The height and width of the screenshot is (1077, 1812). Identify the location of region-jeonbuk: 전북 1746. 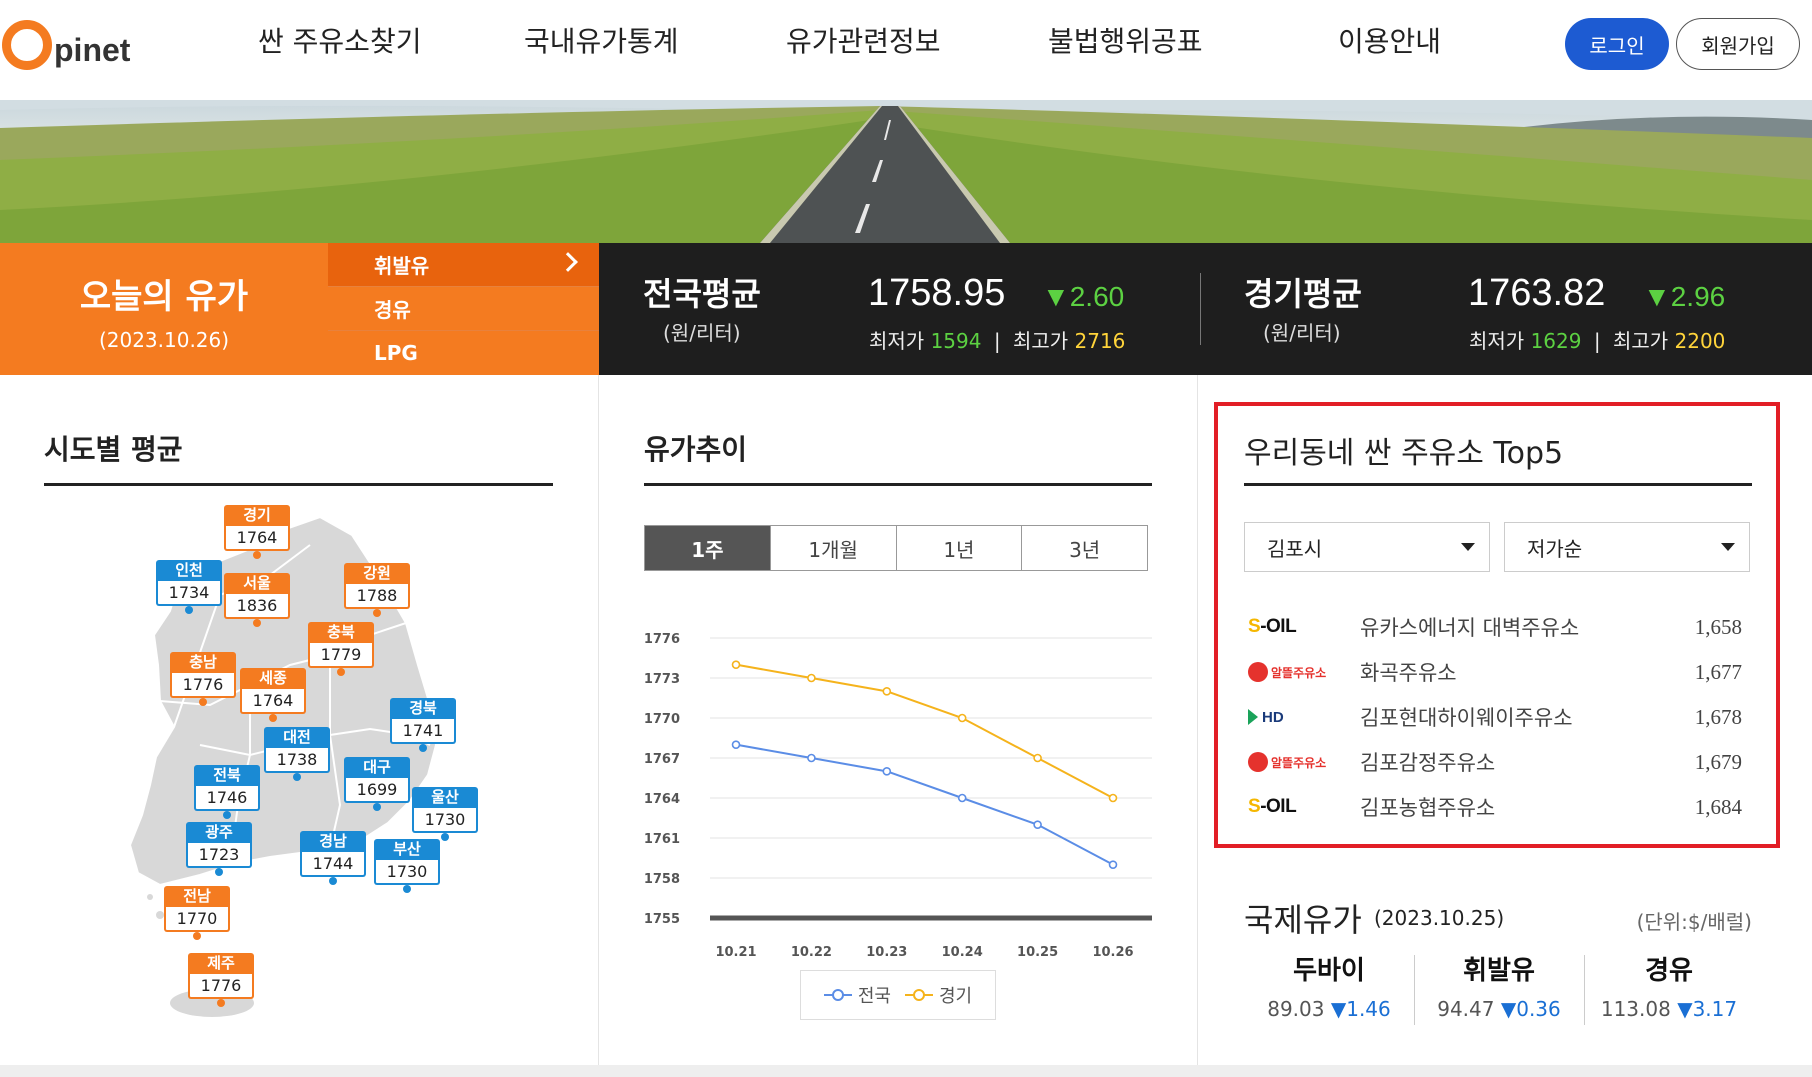
(227, 792).